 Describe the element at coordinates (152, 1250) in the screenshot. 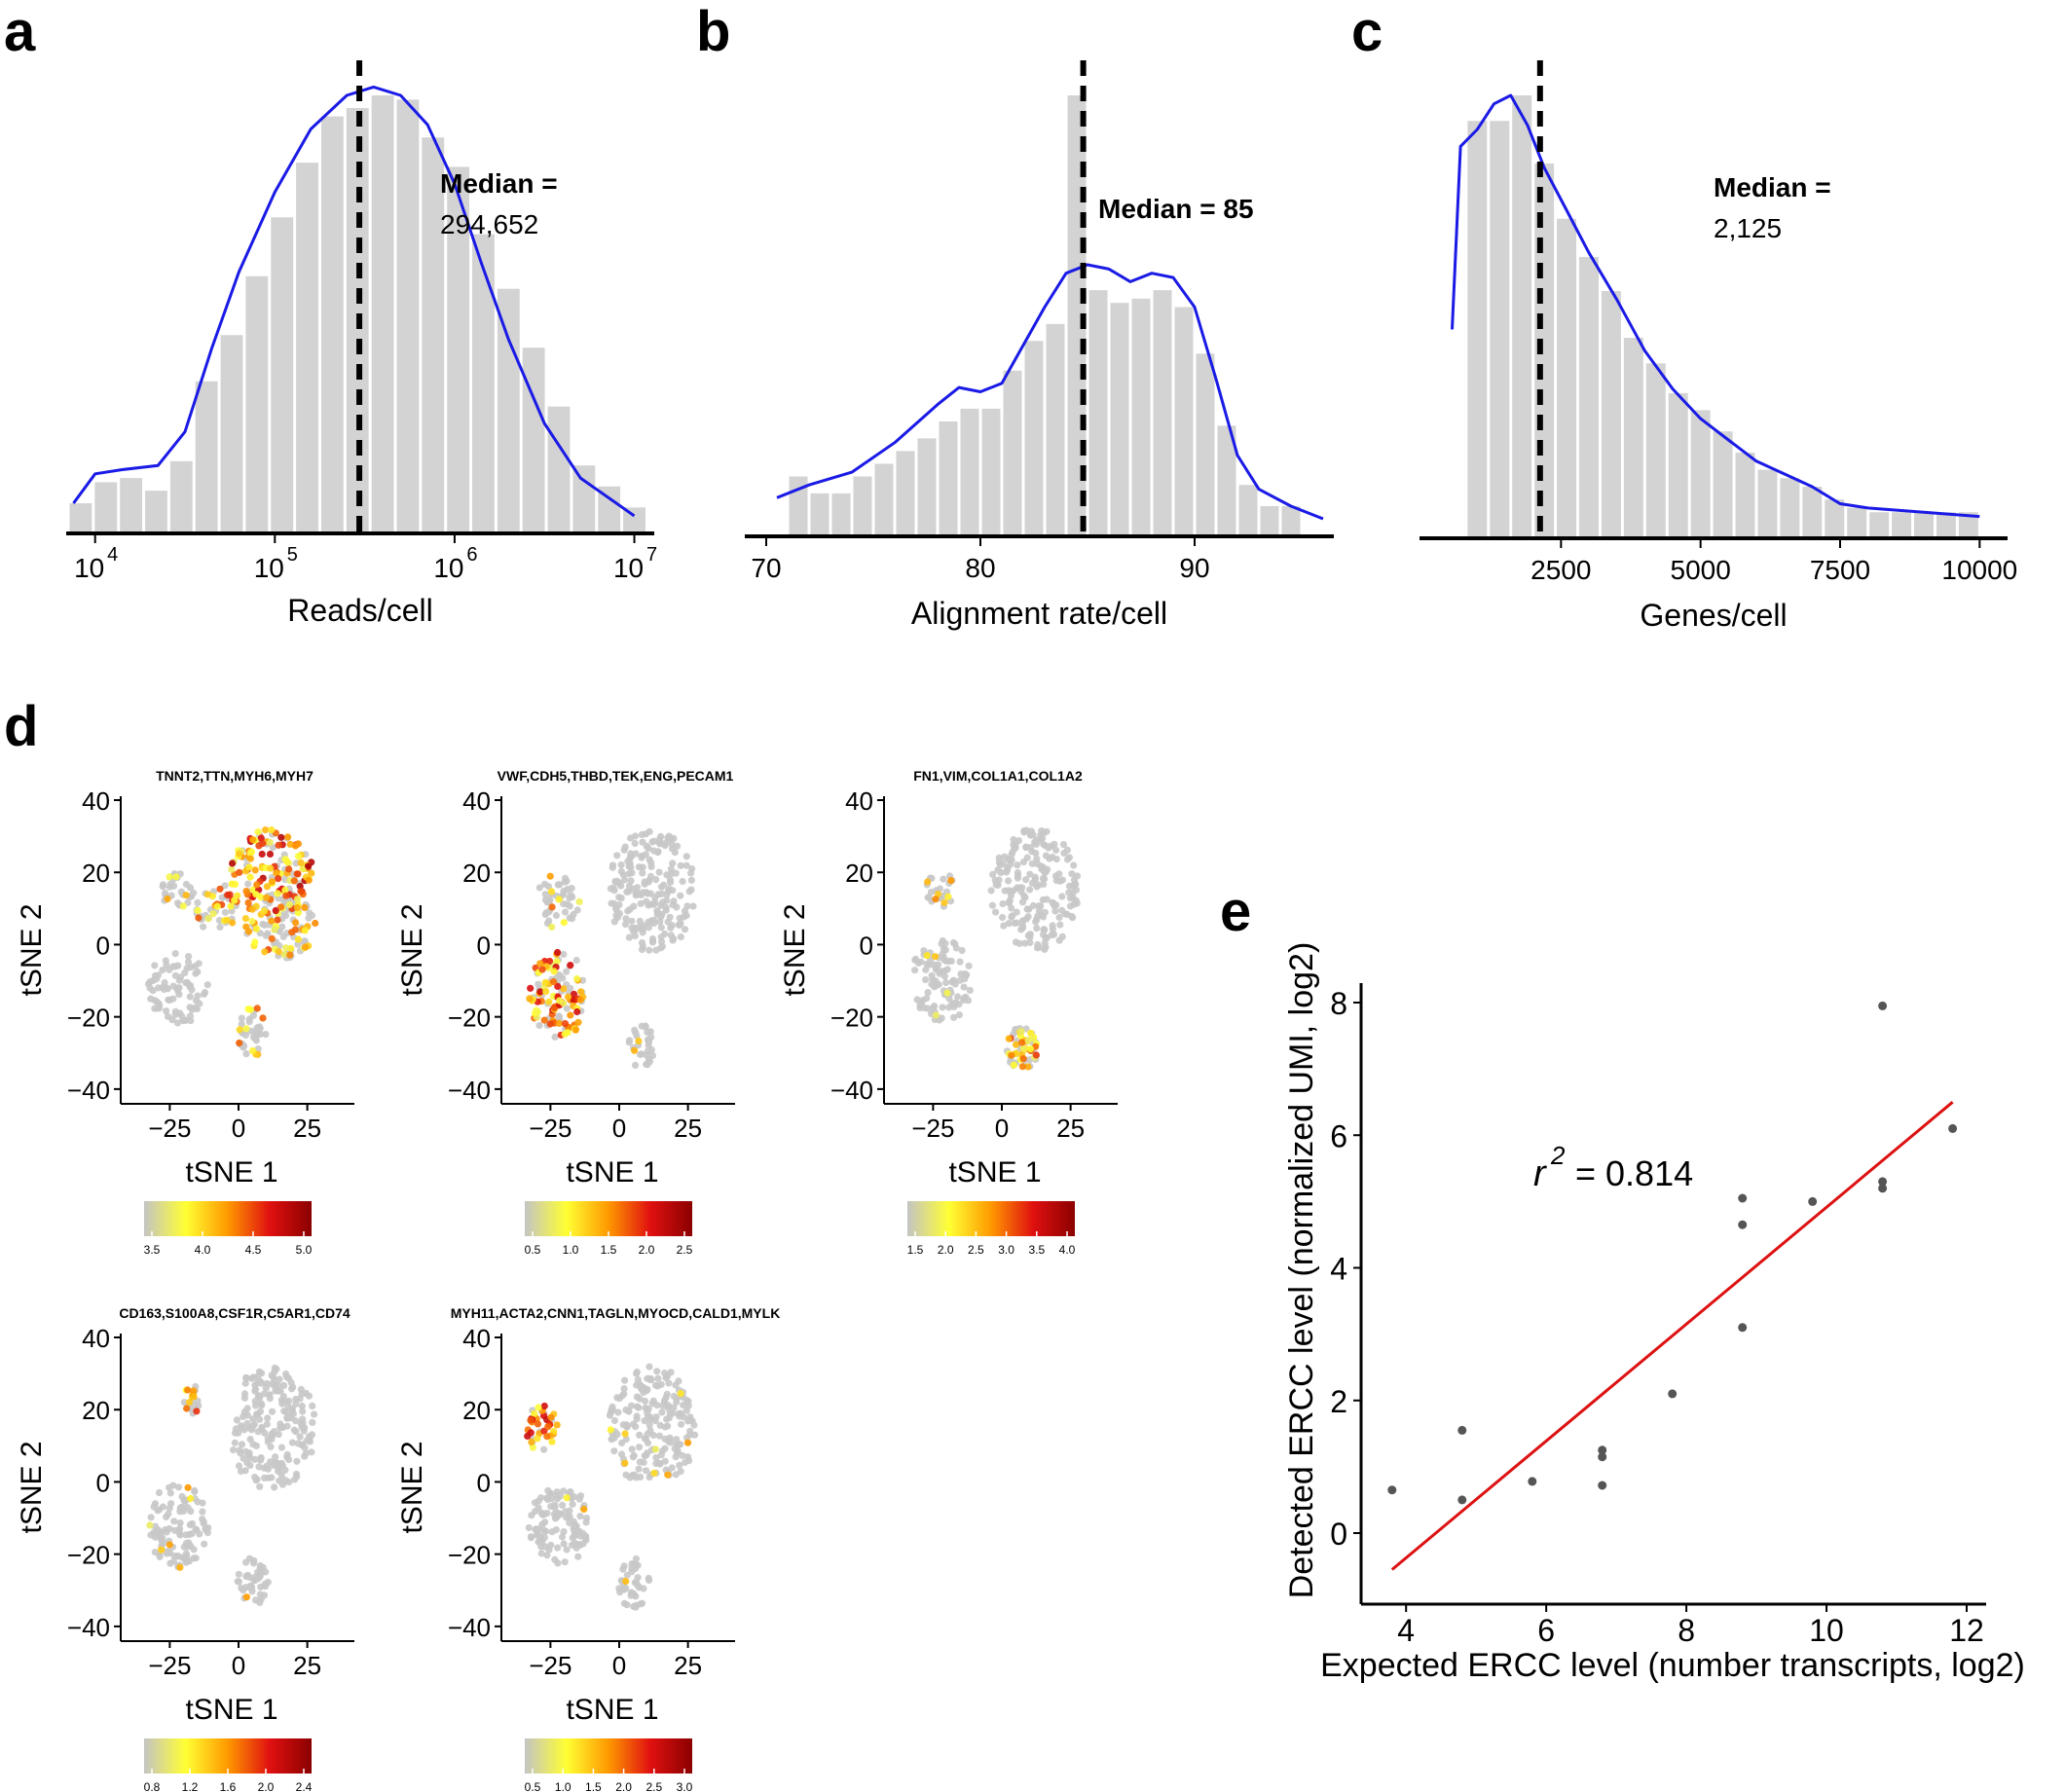

I see `colorbar-tick-label: 3.5` at that location.